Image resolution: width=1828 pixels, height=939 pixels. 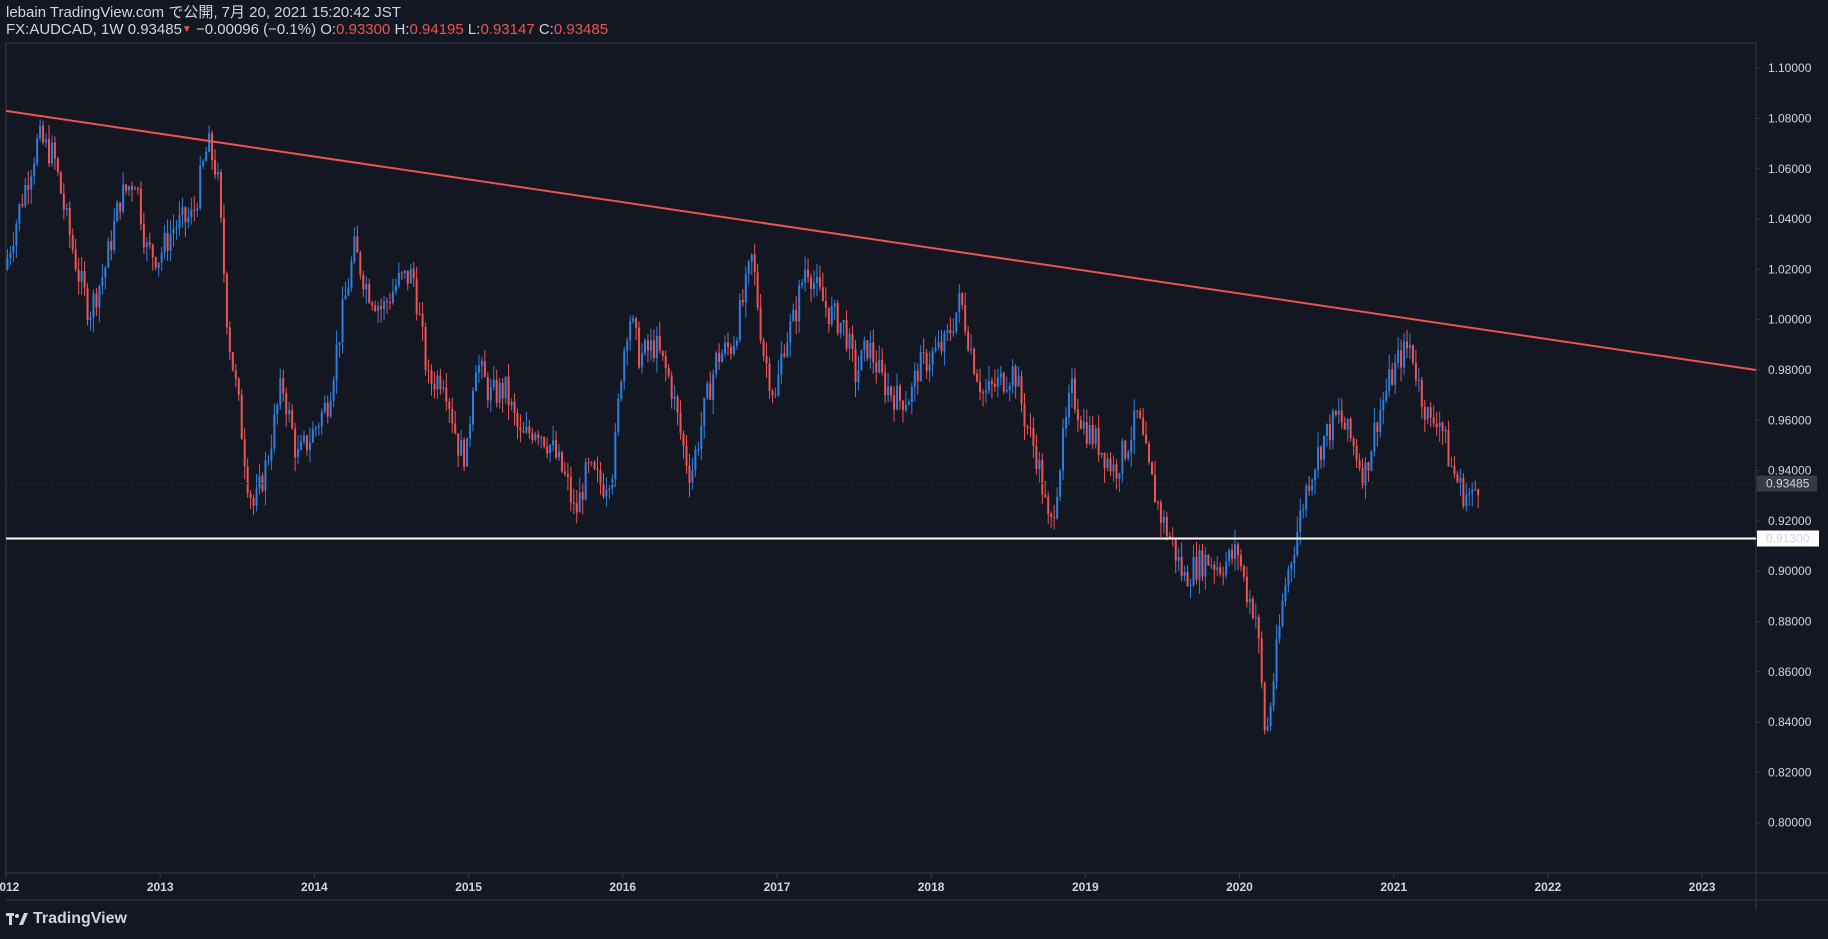 I want to click on time-tick-label: 2019, so click(x=1085, y=887).